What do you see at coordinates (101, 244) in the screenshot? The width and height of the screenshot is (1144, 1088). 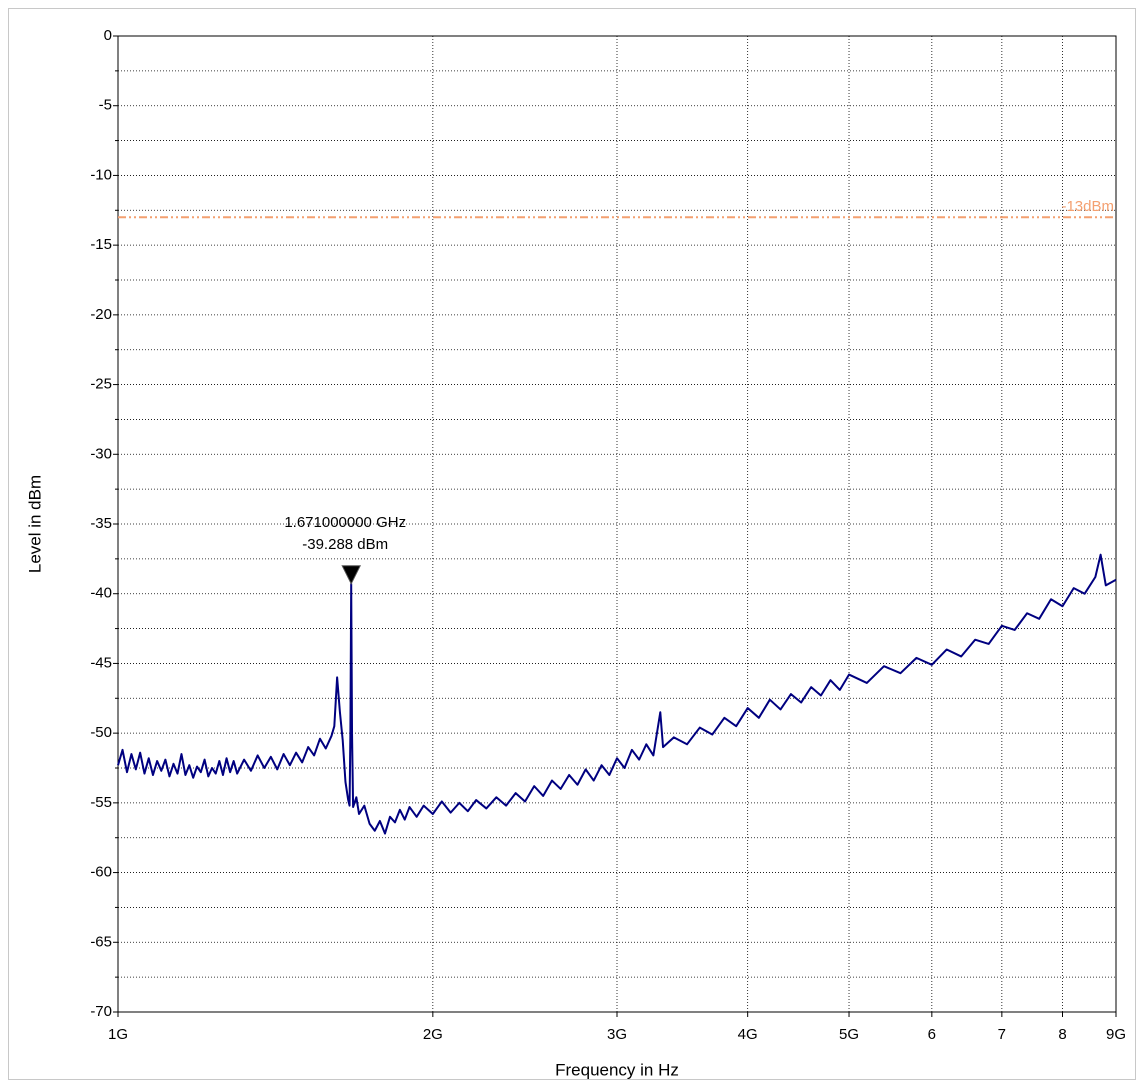 I see `y-tick-label: -15` at bounding box center [101, 244].